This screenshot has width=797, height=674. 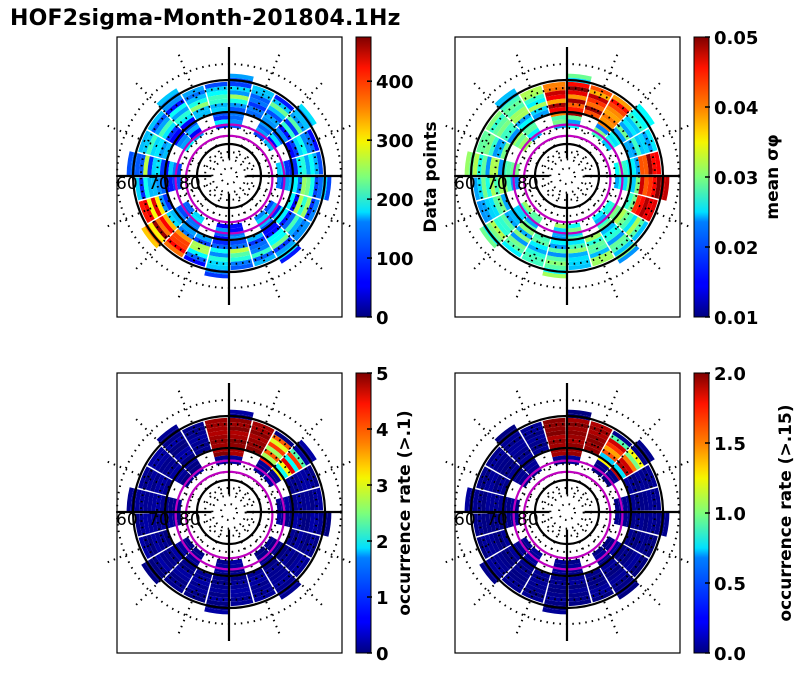 I want to click on colorbar-label: Data points, so click(x=431, y=176).